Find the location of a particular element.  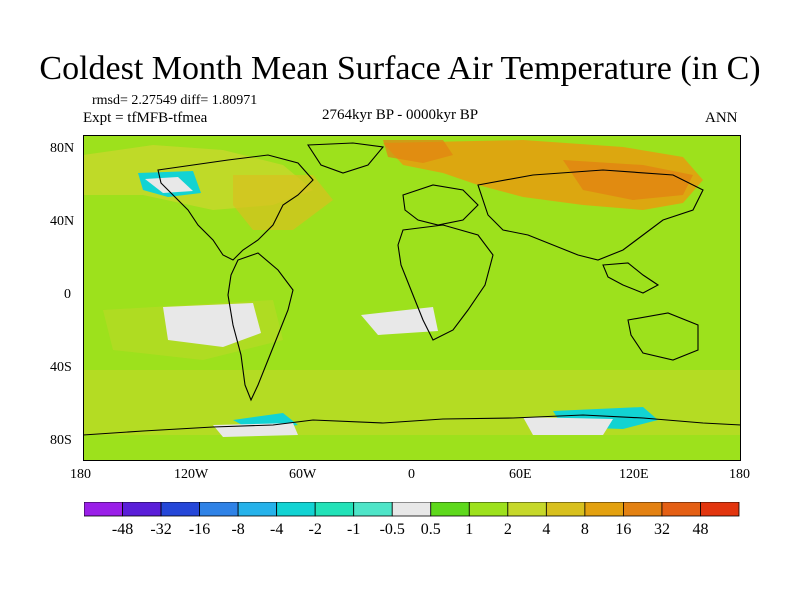

lon-label-120w: 120W is located at coordinates (191, 474).